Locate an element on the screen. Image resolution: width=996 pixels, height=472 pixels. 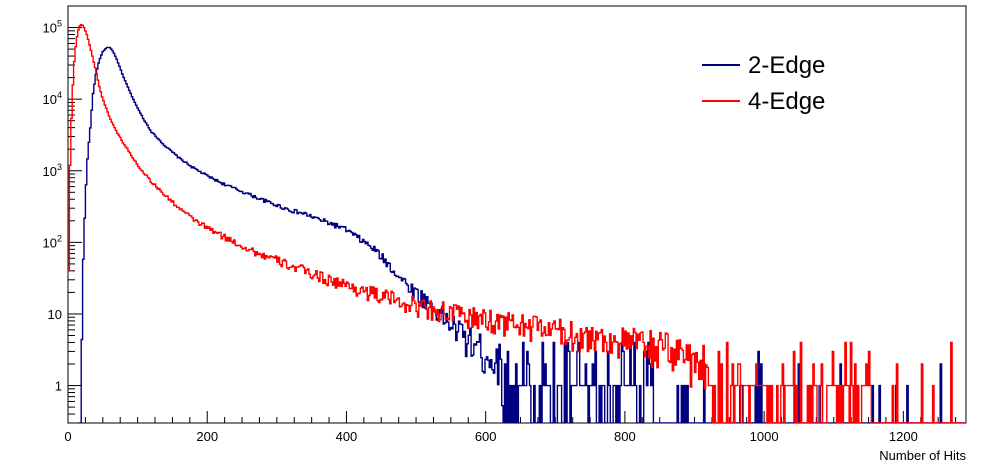
y-tick-label: 10² is located at coordinates (52, 241).